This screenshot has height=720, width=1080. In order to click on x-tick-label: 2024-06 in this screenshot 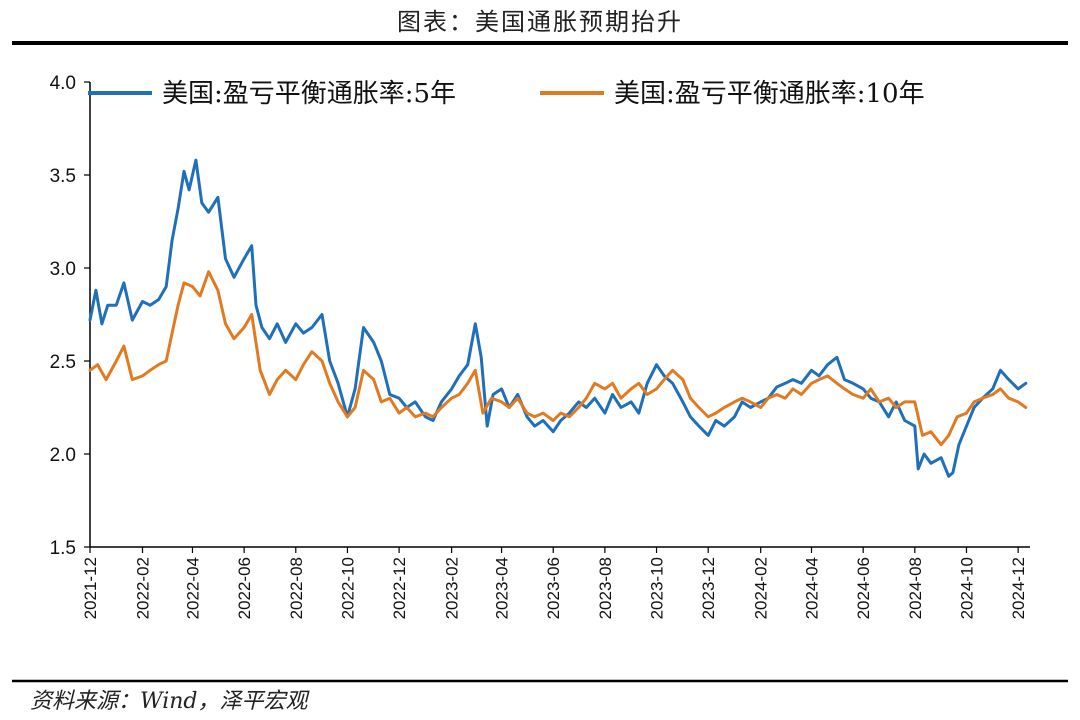, I will do `click(863, 588)`.